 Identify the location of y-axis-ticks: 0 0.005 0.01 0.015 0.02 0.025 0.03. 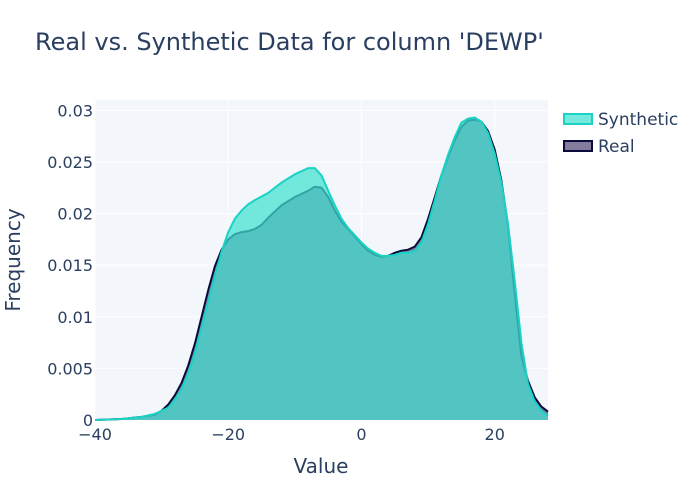
(70, 265).